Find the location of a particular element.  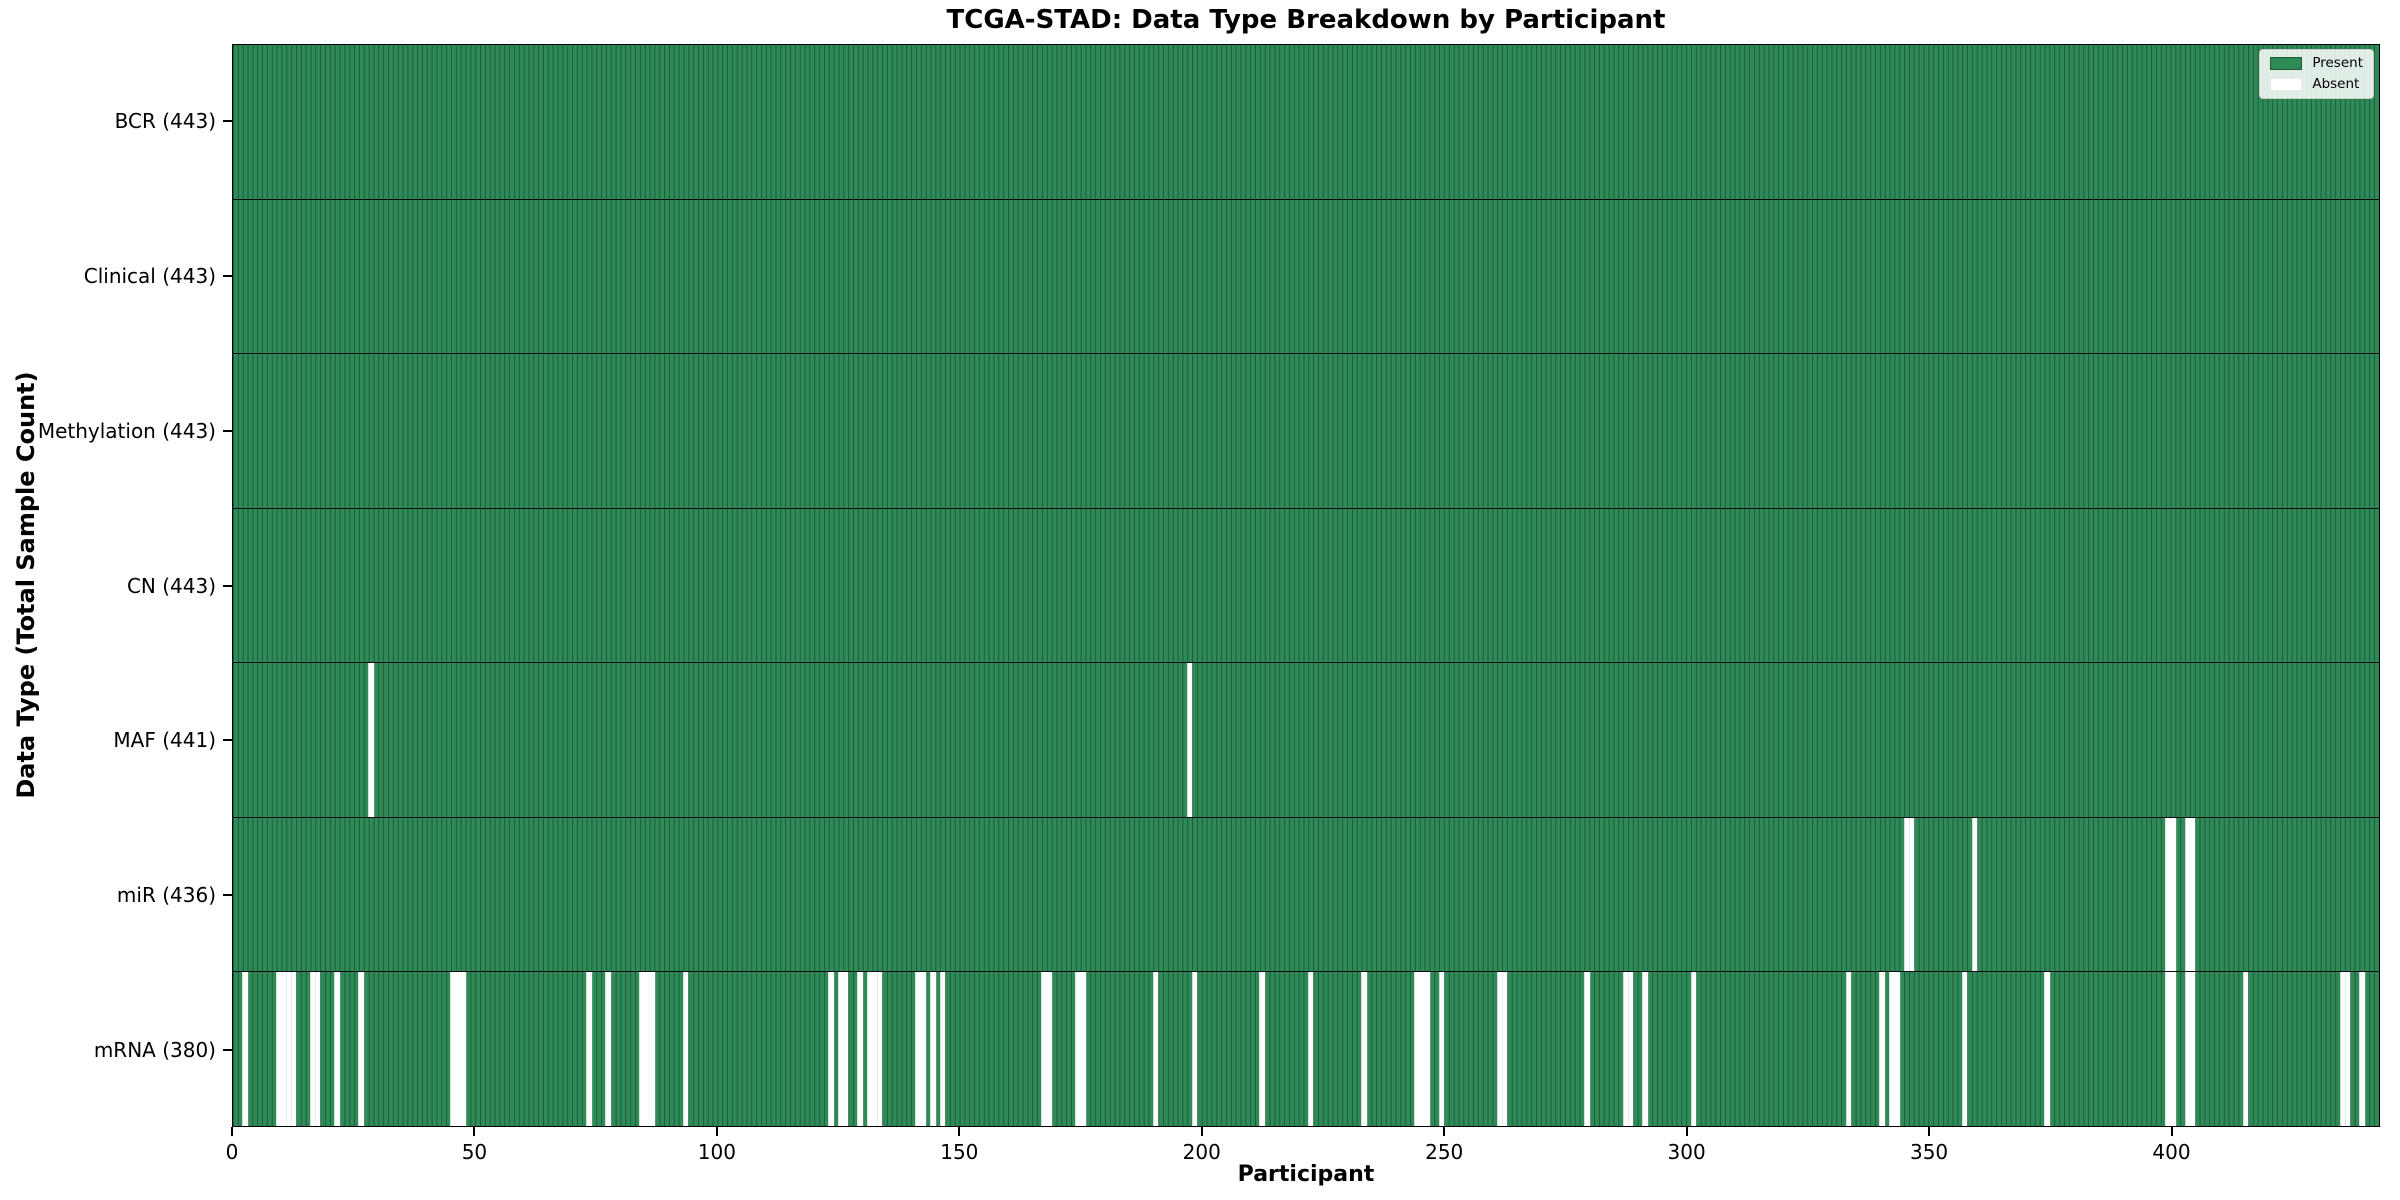

legend-present-label: Present is located at coordinates (2337, 63).